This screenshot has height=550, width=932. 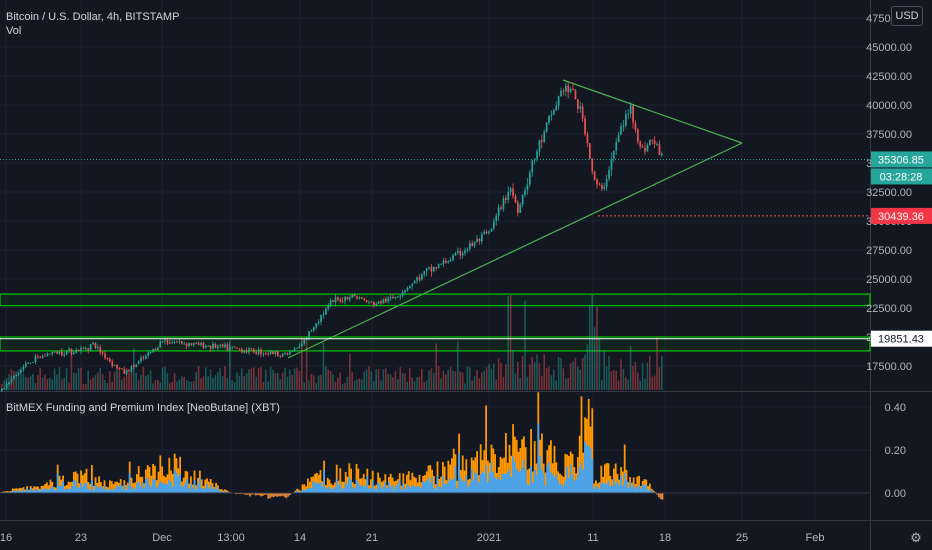 What do you see at coordinates (93, 17) in the screenshot?
I see `symbol-title: Bitcoin / U.S. Dollar, 4h, BITSTAMP` at bounding box center [93, 17].